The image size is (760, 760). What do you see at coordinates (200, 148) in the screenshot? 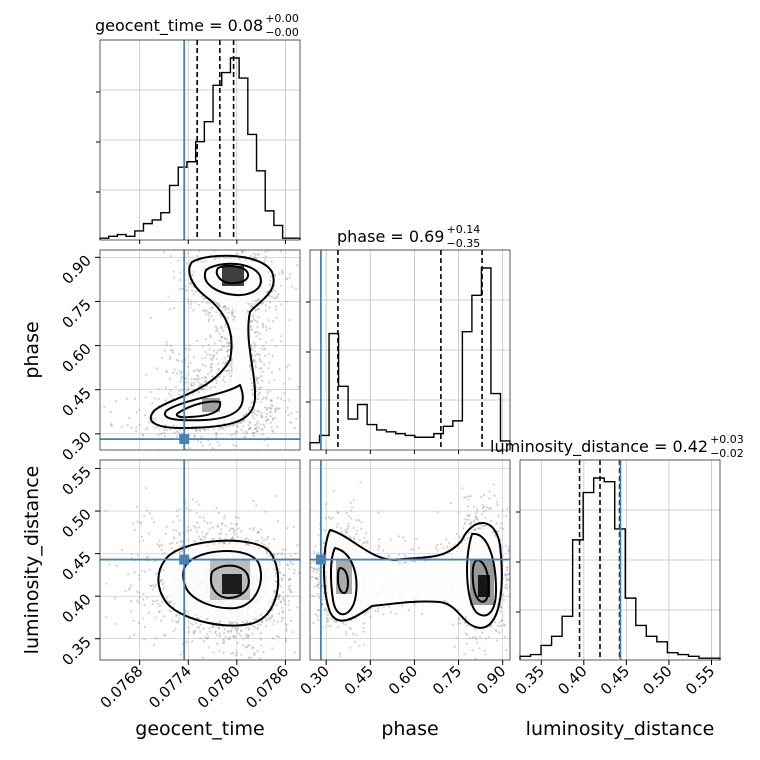
I see `histogram-step` at bounding box center [200, 148].